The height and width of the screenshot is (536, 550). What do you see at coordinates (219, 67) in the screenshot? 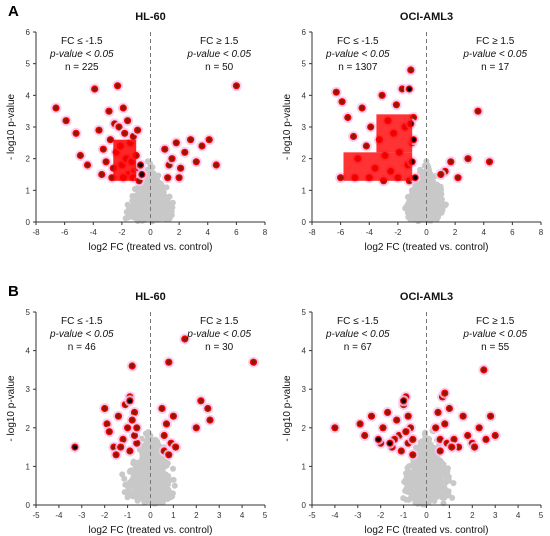
I see `annotation-right: n = 50` at bounding box center [219, 67].